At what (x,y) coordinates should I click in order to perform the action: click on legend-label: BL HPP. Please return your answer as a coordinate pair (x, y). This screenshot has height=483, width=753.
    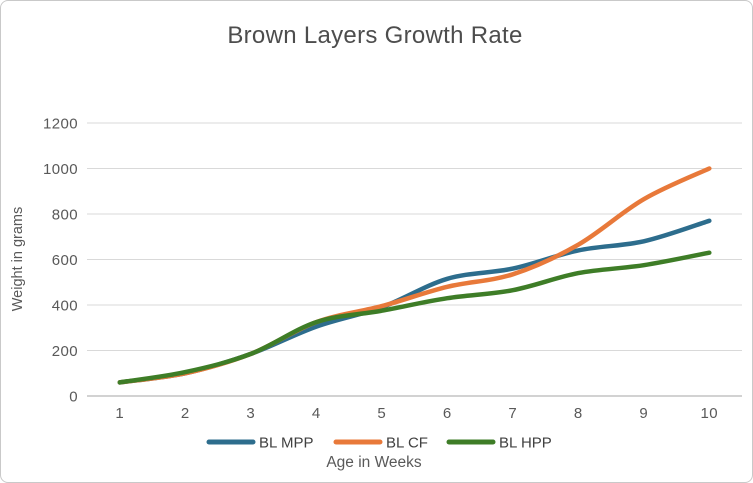
    Looking at the image, I should click on (525, 443).